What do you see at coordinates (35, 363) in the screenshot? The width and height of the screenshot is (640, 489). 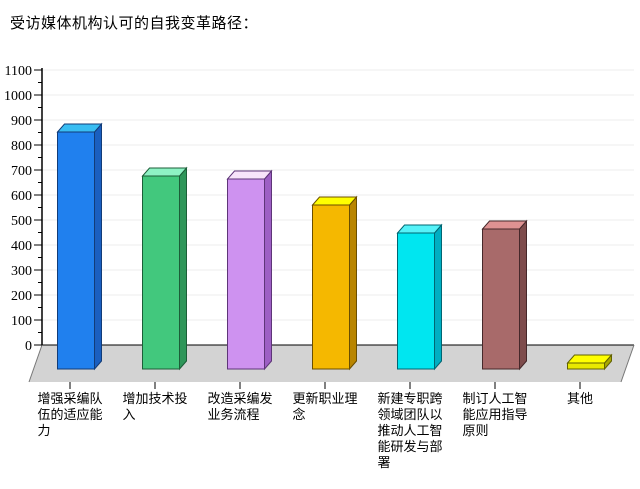 I see `floor-left-edge` at bounding box center [35, 363].